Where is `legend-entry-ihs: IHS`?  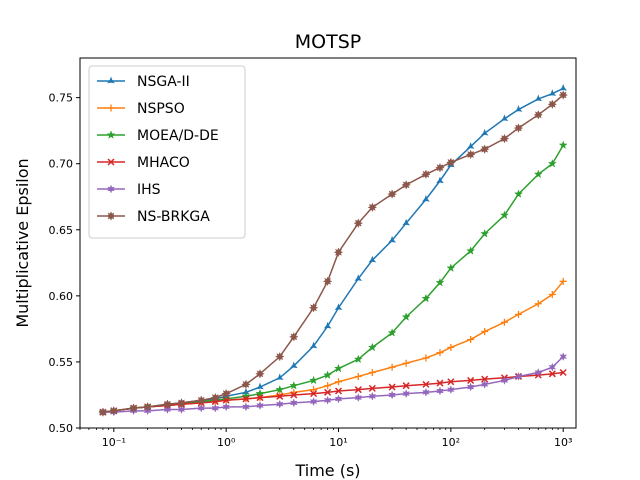 legend-entry-ihs: IHS is located at coordinates (129, 190).